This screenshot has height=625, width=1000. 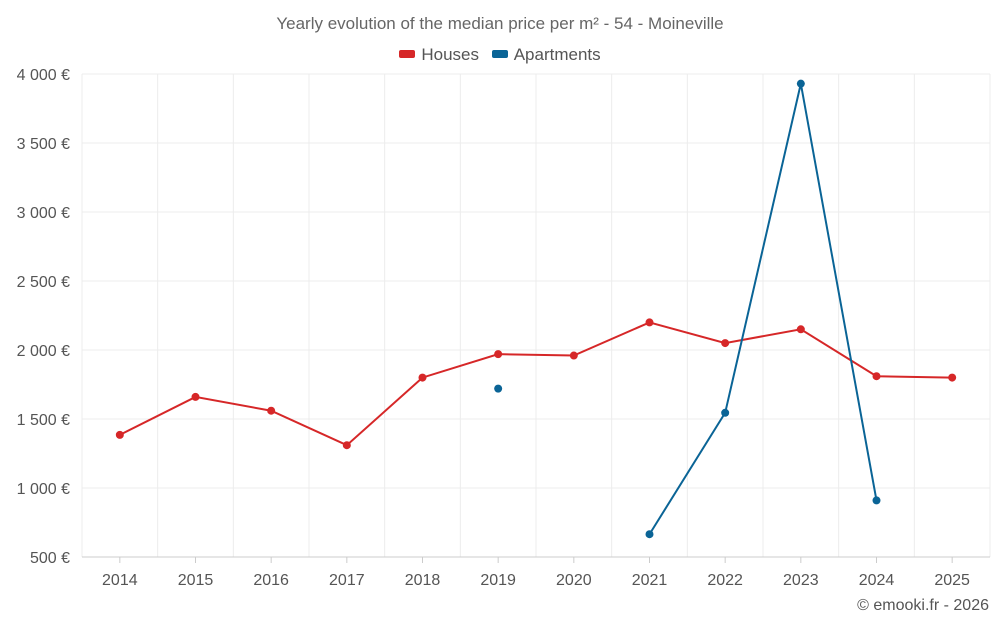 I want to click on x-tick-label: 2022, so click(x=725, y=580).